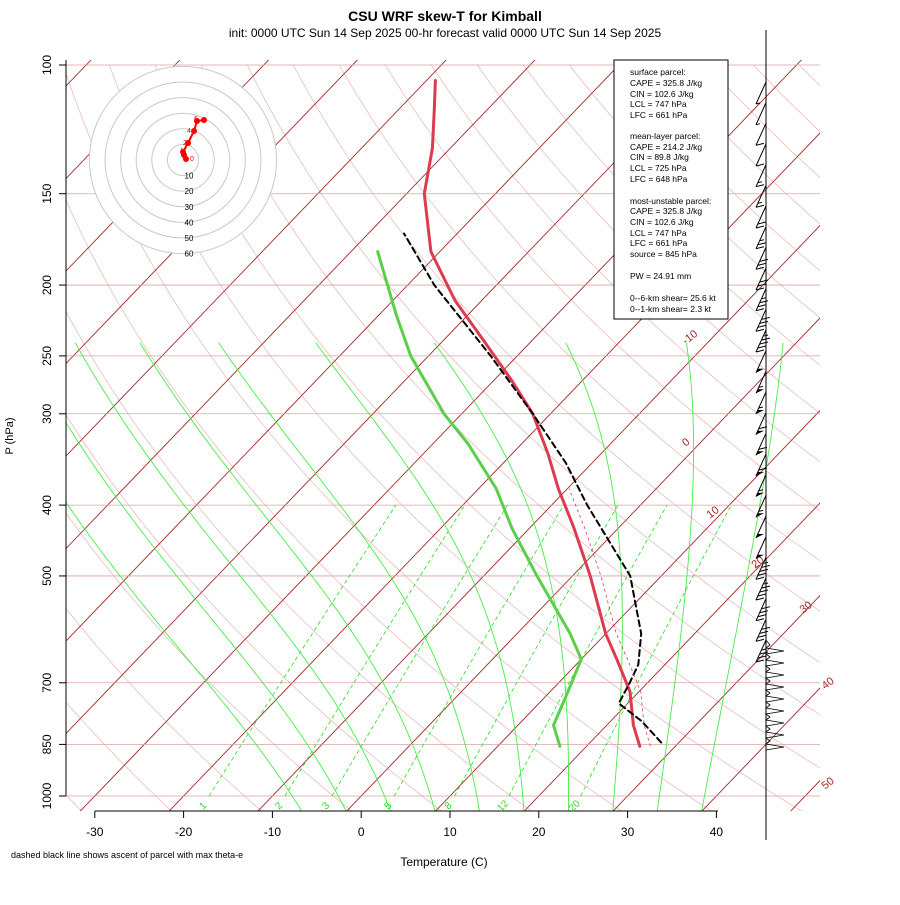  Describe the element at coordinates (182, 151) in the screenshot. I see `hodograph-point-label: 1` at that location.